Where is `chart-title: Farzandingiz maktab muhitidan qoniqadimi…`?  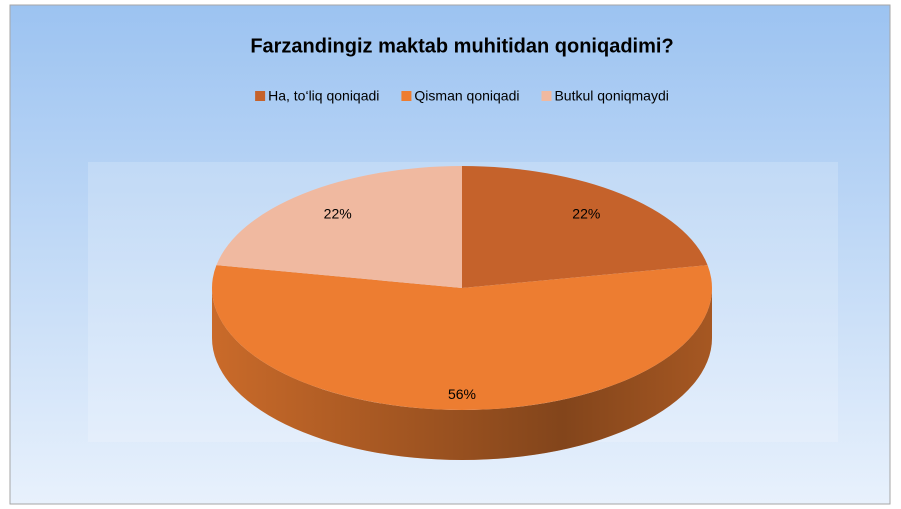 chart-title: Farzandingiz maktab muhitidan qoniqadimi… is located at coordinates (461, 46).